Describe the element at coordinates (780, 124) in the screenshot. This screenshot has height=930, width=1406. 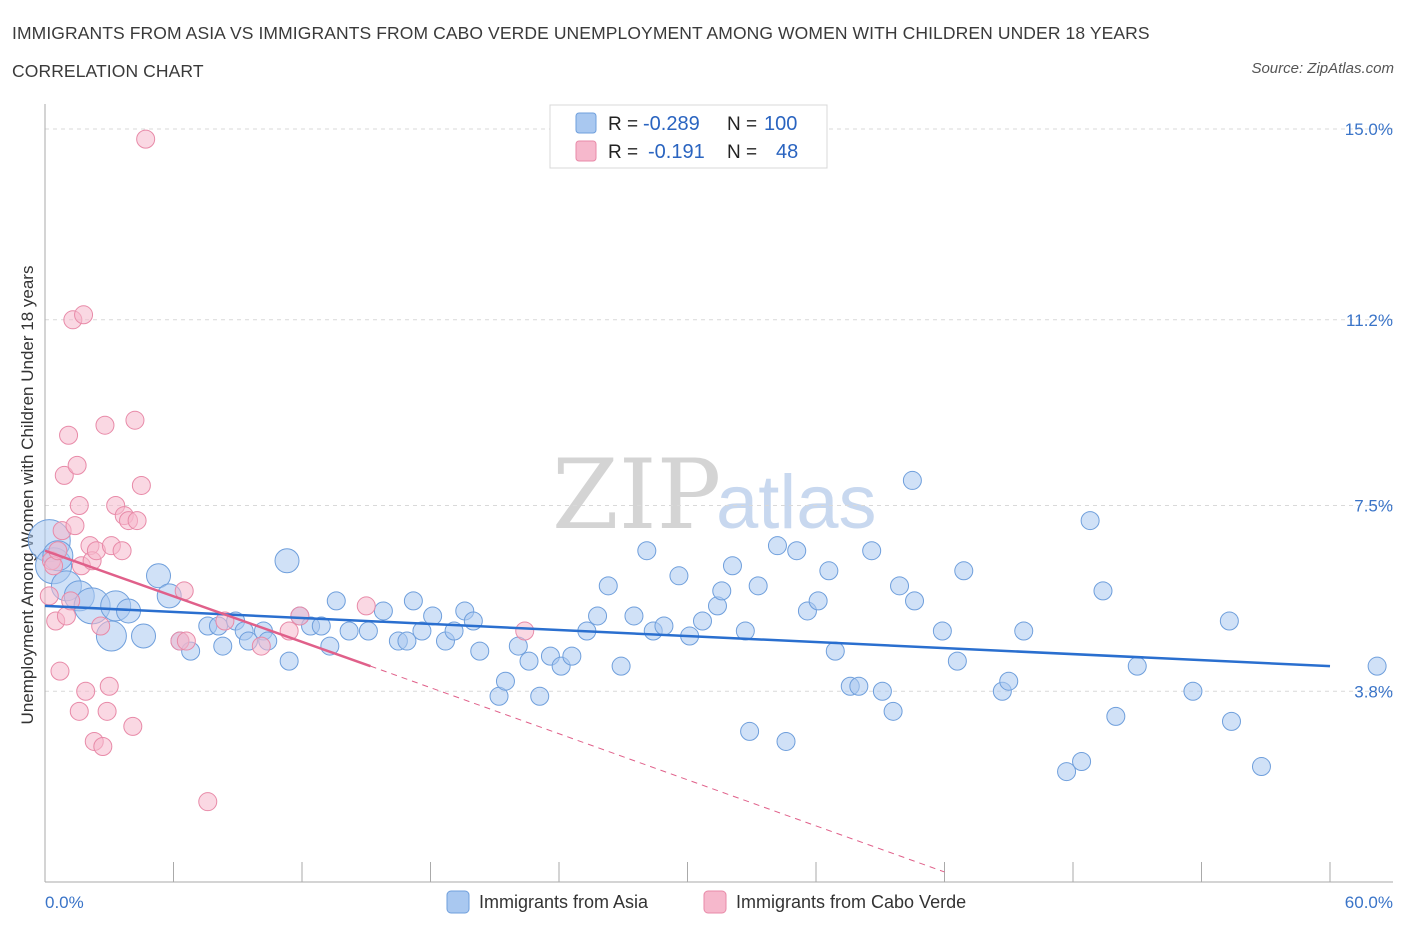
I see `legend-n-value-asia: 100` at that location.